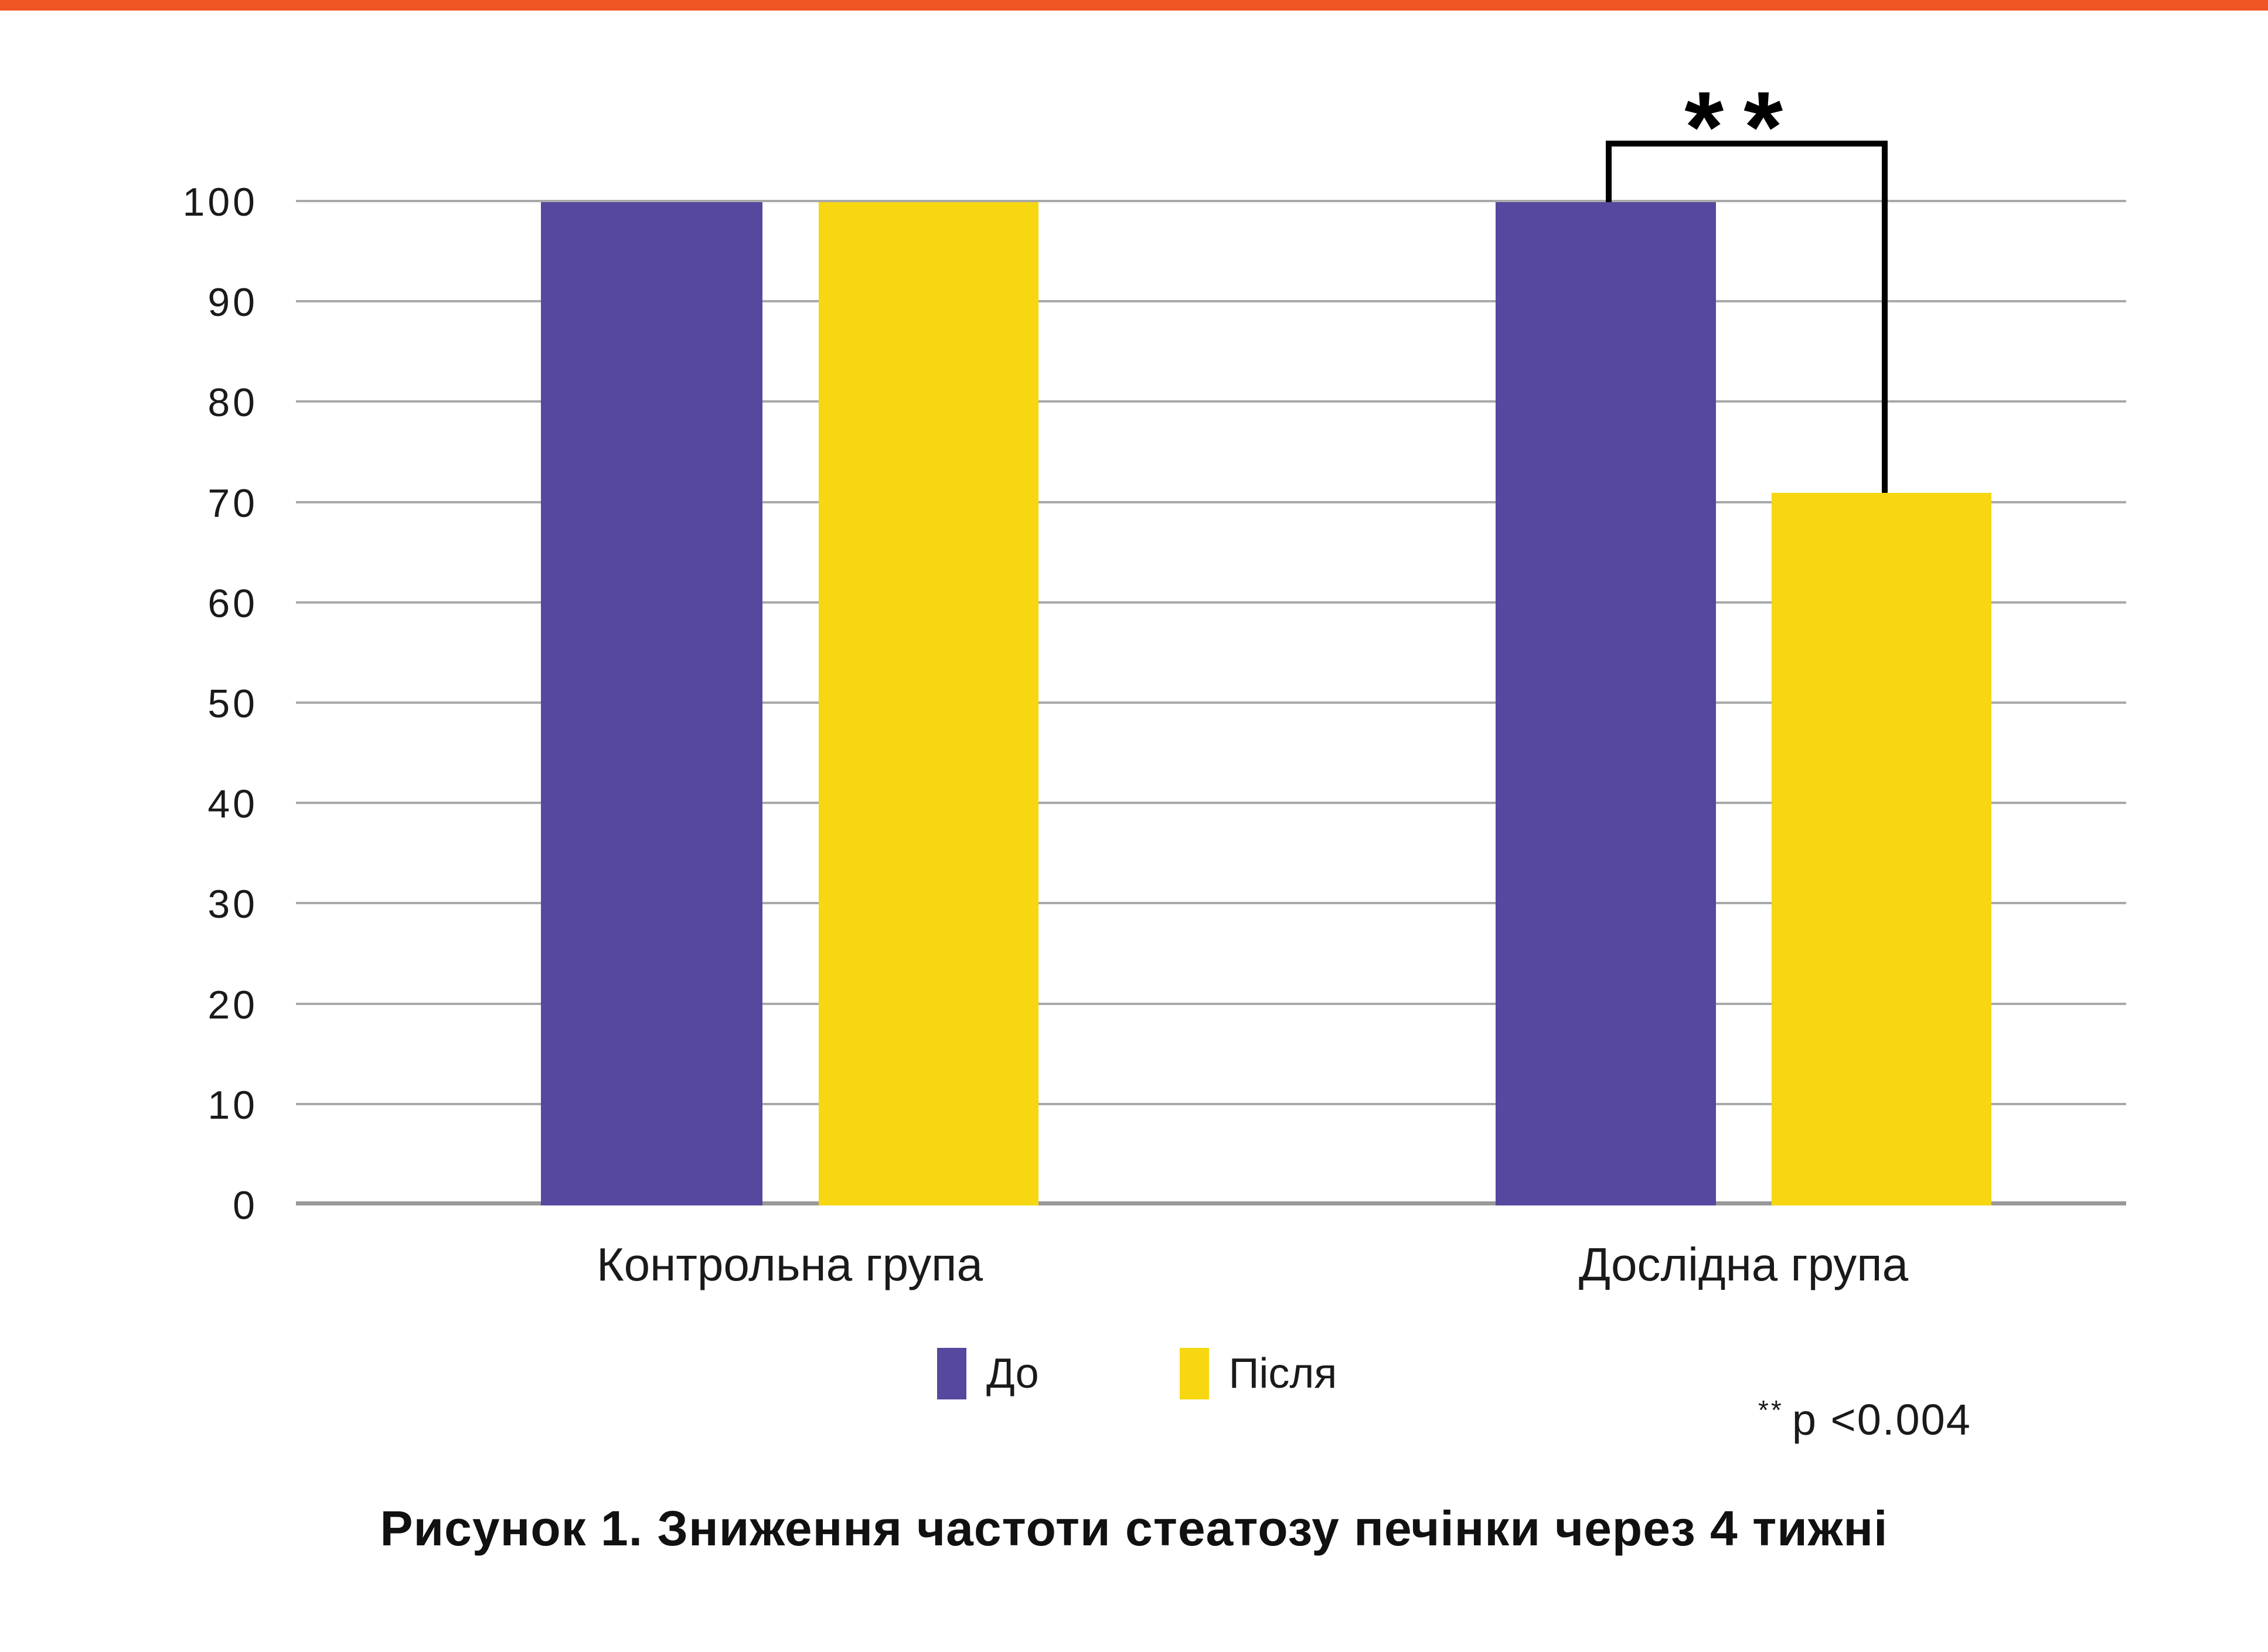  Describe the element at coordinates (1881, 849) in the screenshot. I see `bar-Після-Дослідна група` at that location.